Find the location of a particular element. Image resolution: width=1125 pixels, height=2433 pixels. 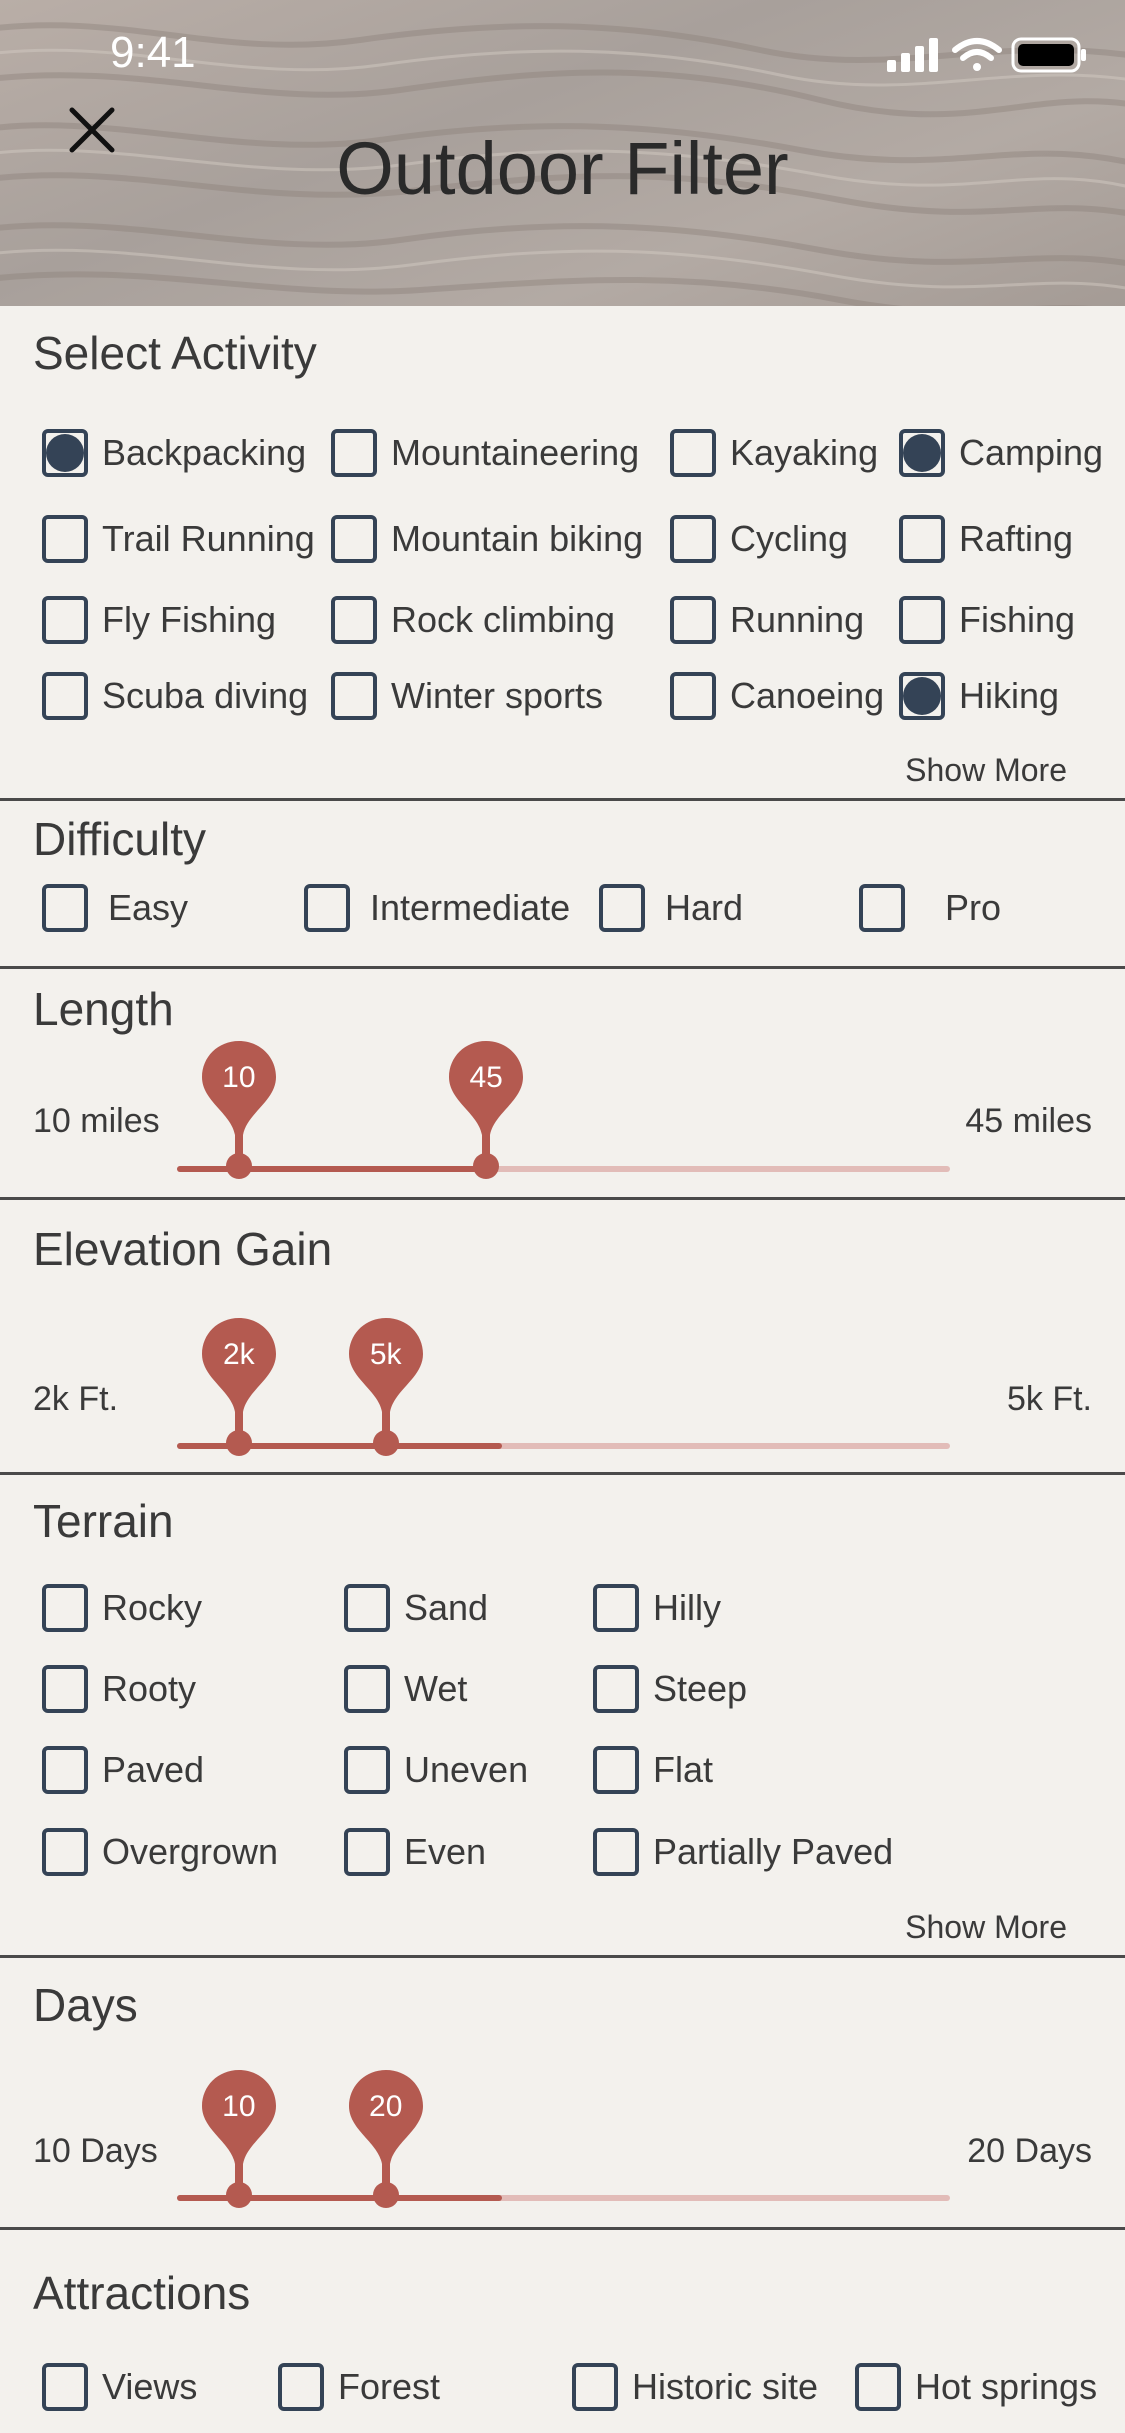

terrain-option-rooty: Rooty is located at coordinates (119, 1689).